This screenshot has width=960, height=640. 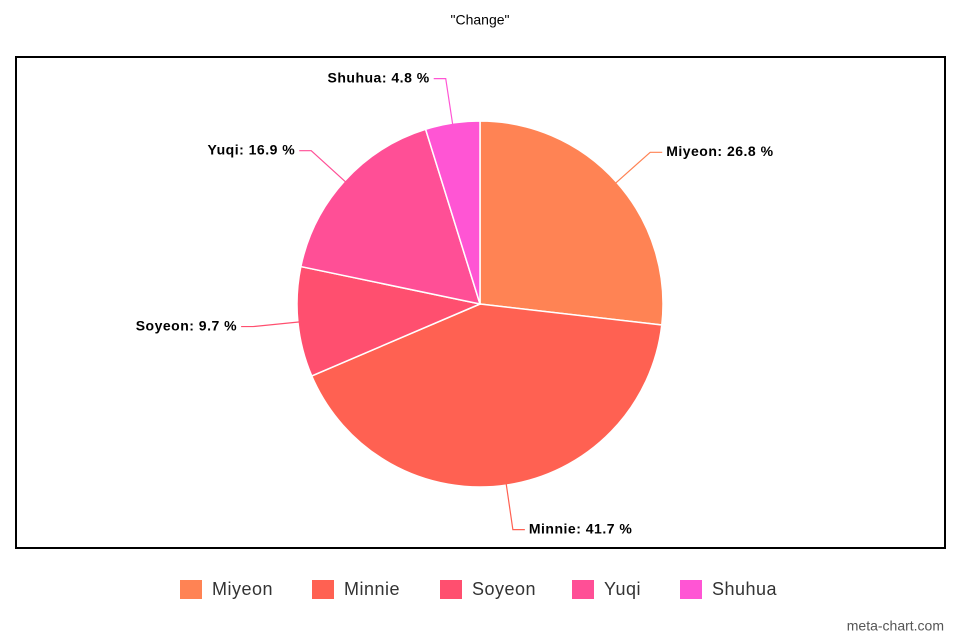 What do you see at coordinates (186, 325) in the screenshot?
I see `data-label: Soyeon: 9.7 %` at bounding box center [186, 325].